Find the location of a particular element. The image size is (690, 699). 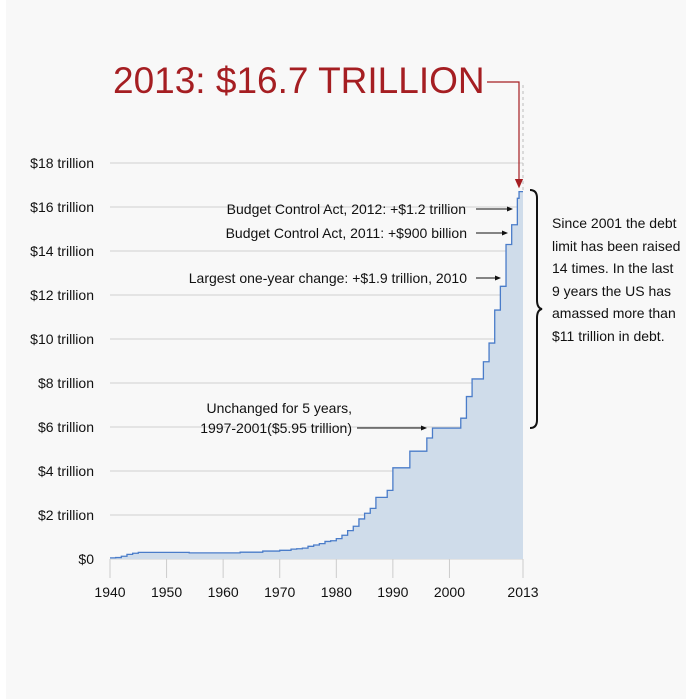

x-tick-label: 2000 is located at coordinates (449, 592).